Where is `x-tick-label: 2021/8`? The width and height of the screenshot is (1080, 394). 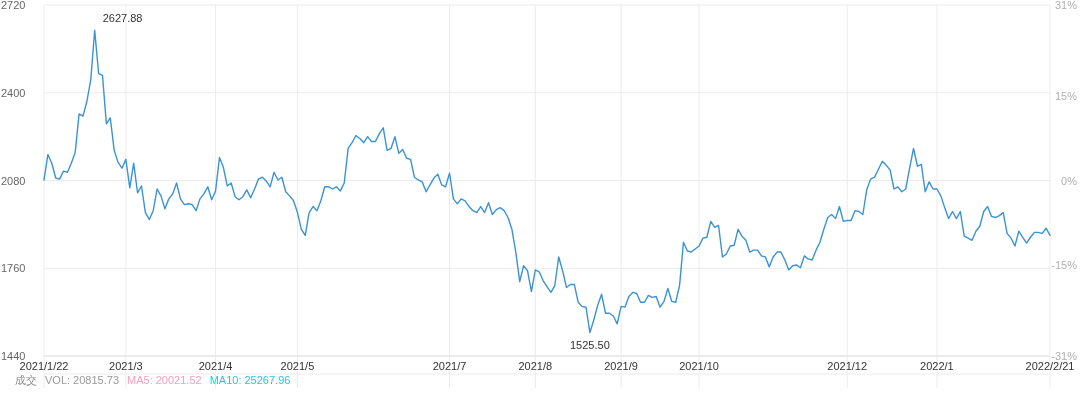 x-tick-label: 2021/8 is located at coordinates (535, 366).